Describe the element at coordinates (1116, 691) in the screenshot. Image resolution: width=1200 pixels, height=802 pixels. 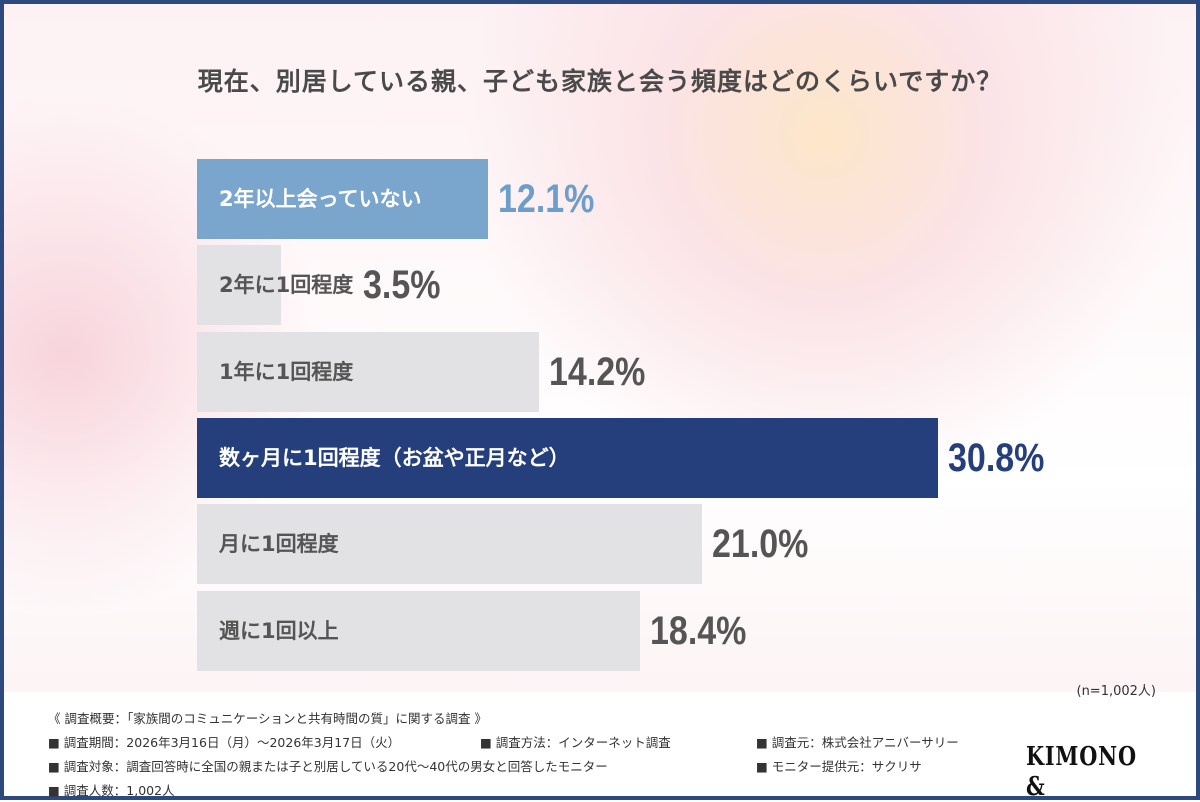
I see `sample-size: (n=1,002人)` at that location.